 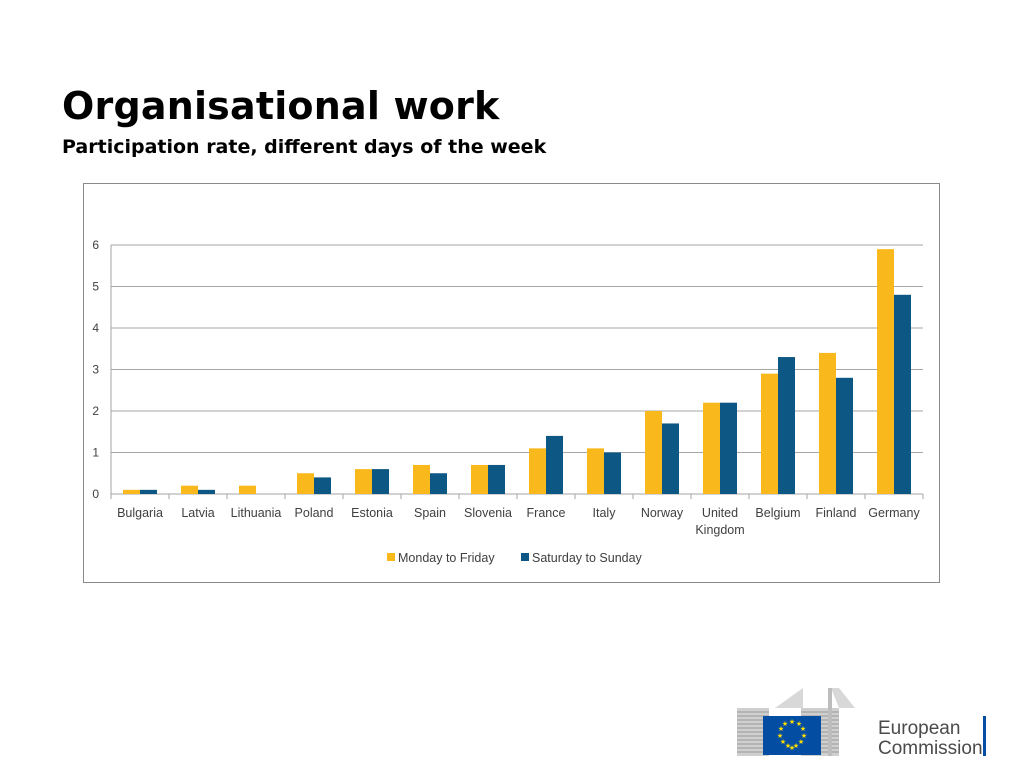 I want to click on x-tick-label: France, so click(x=546, y=513).